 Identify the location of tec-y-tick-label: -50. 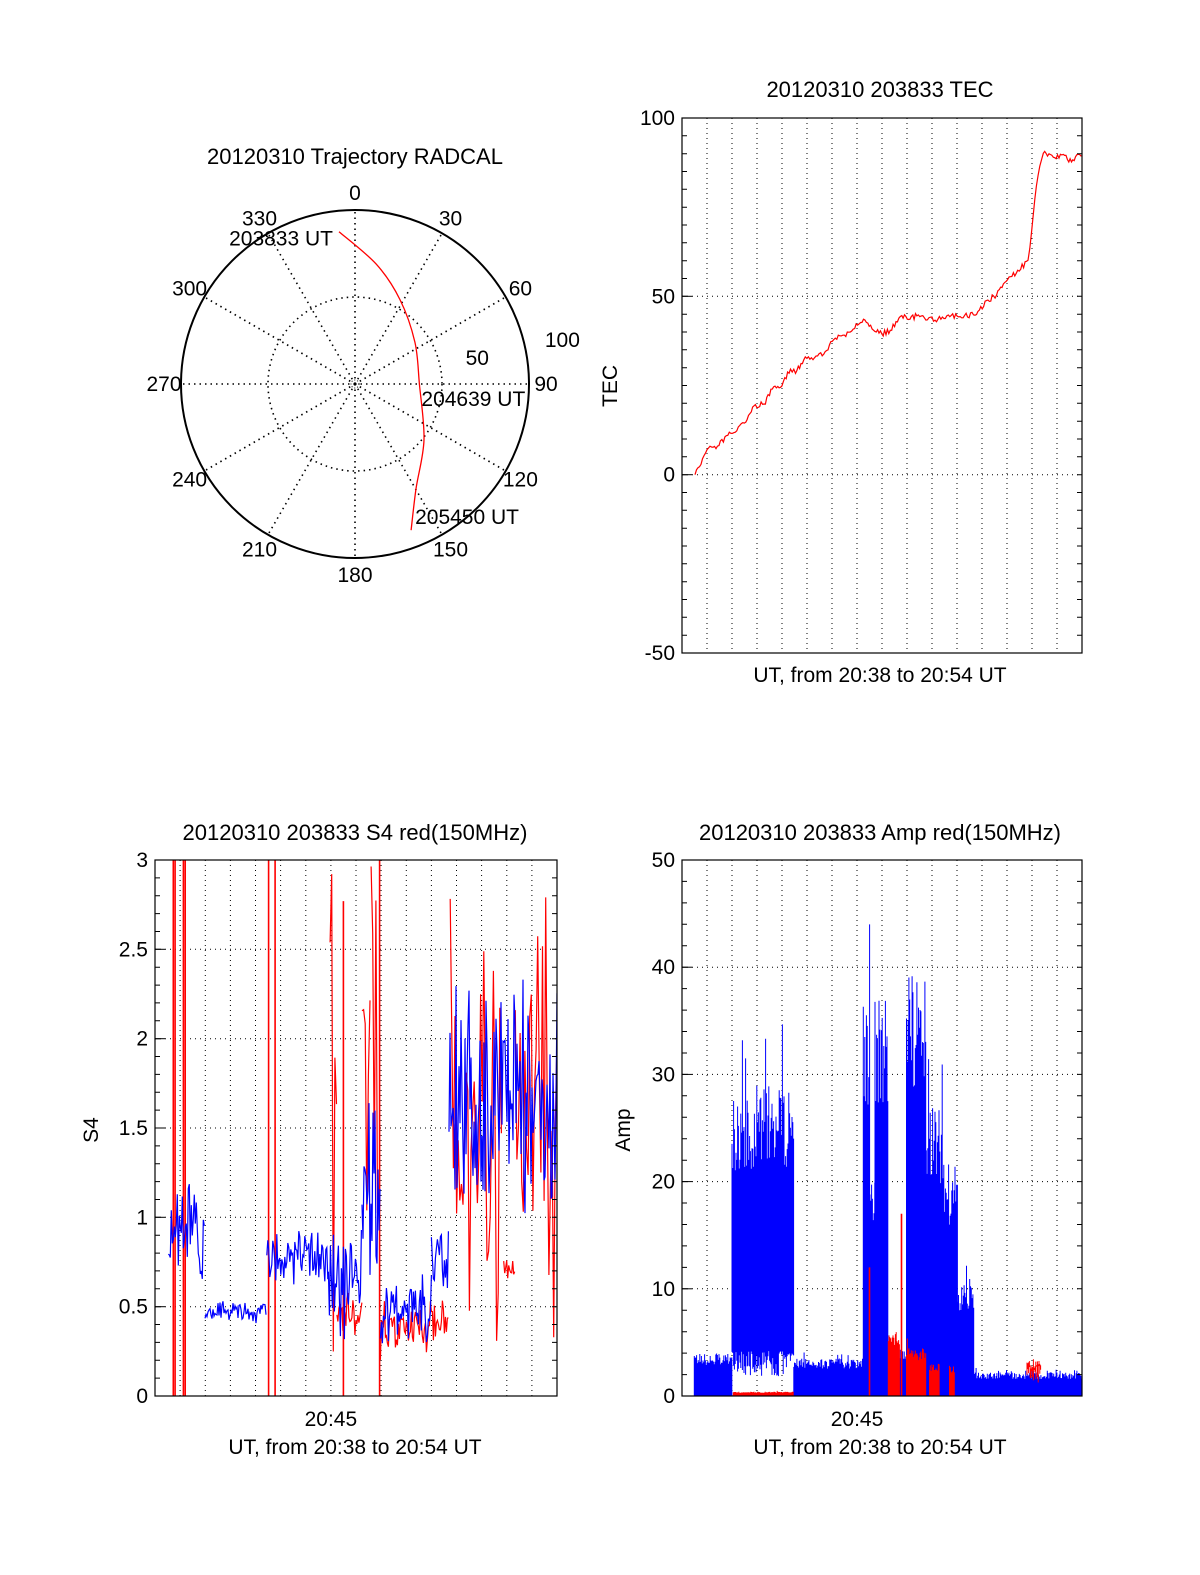
(660, 653).